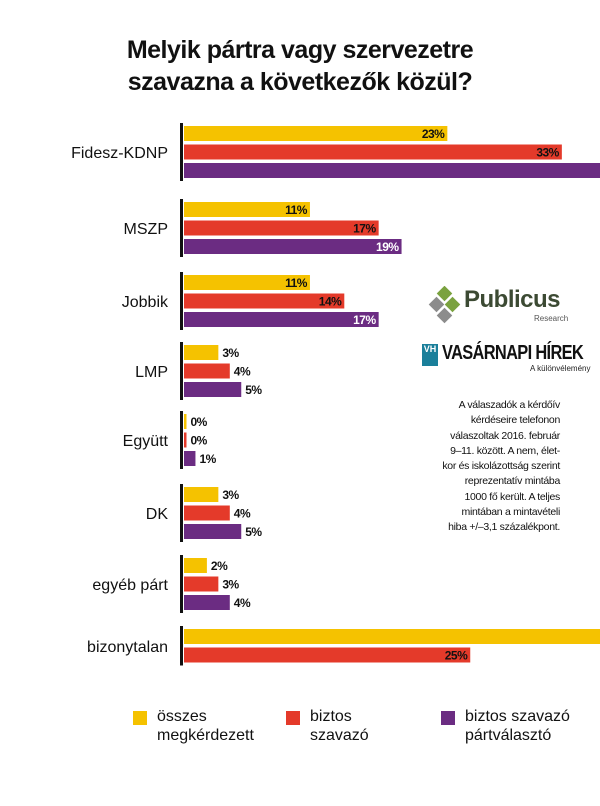 The image size is (600, 806). I want to click on data-label: 19%, so click(387, 247).